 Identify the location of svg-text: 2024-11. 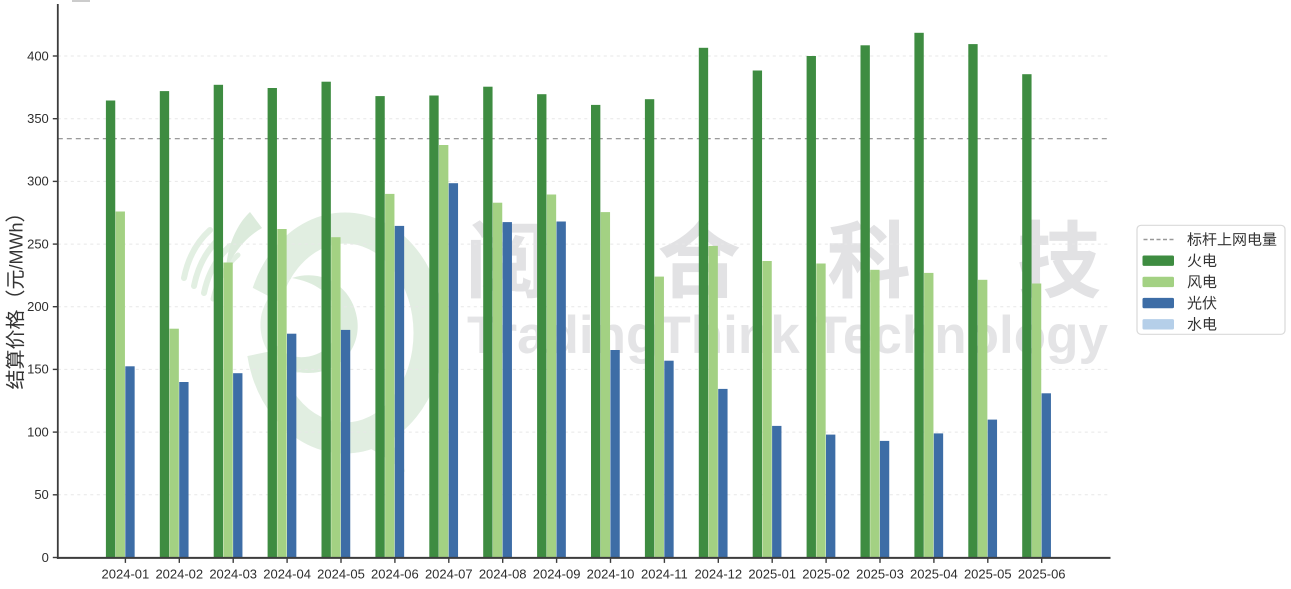
(664, 574).